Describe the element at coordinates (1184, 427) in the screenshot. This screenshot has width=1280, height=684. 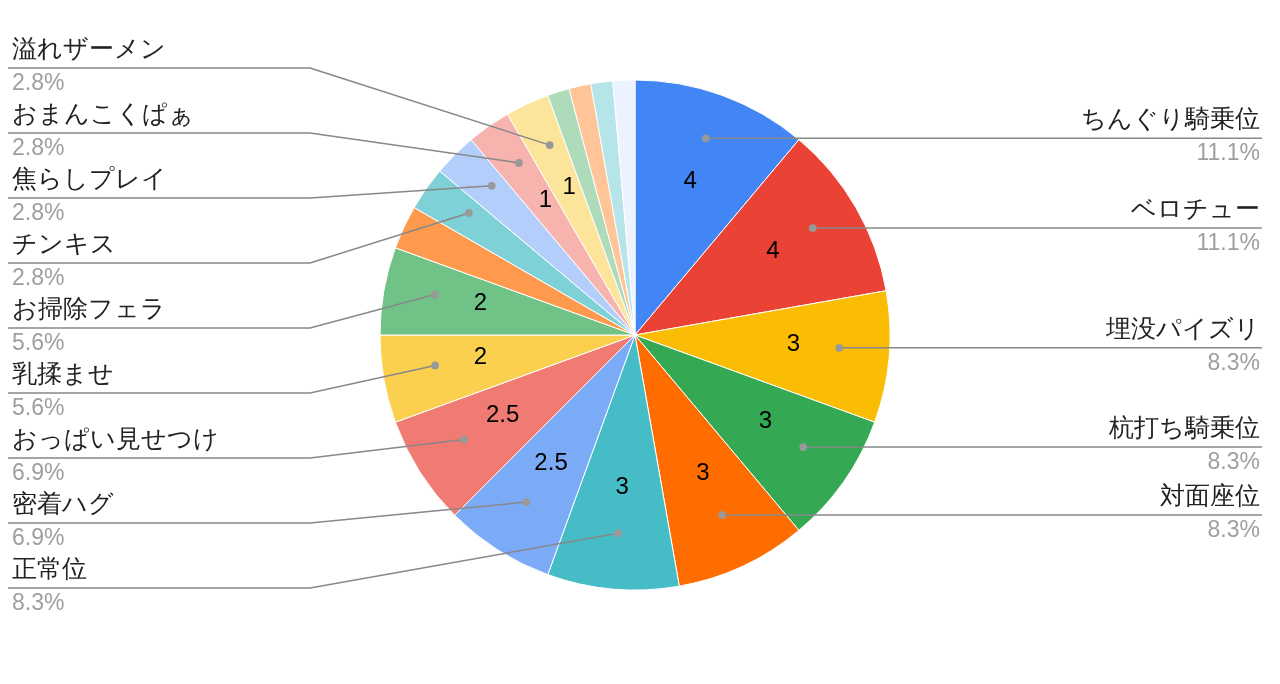
I see `slice-label: 杭打ち騎乗位` at that location.